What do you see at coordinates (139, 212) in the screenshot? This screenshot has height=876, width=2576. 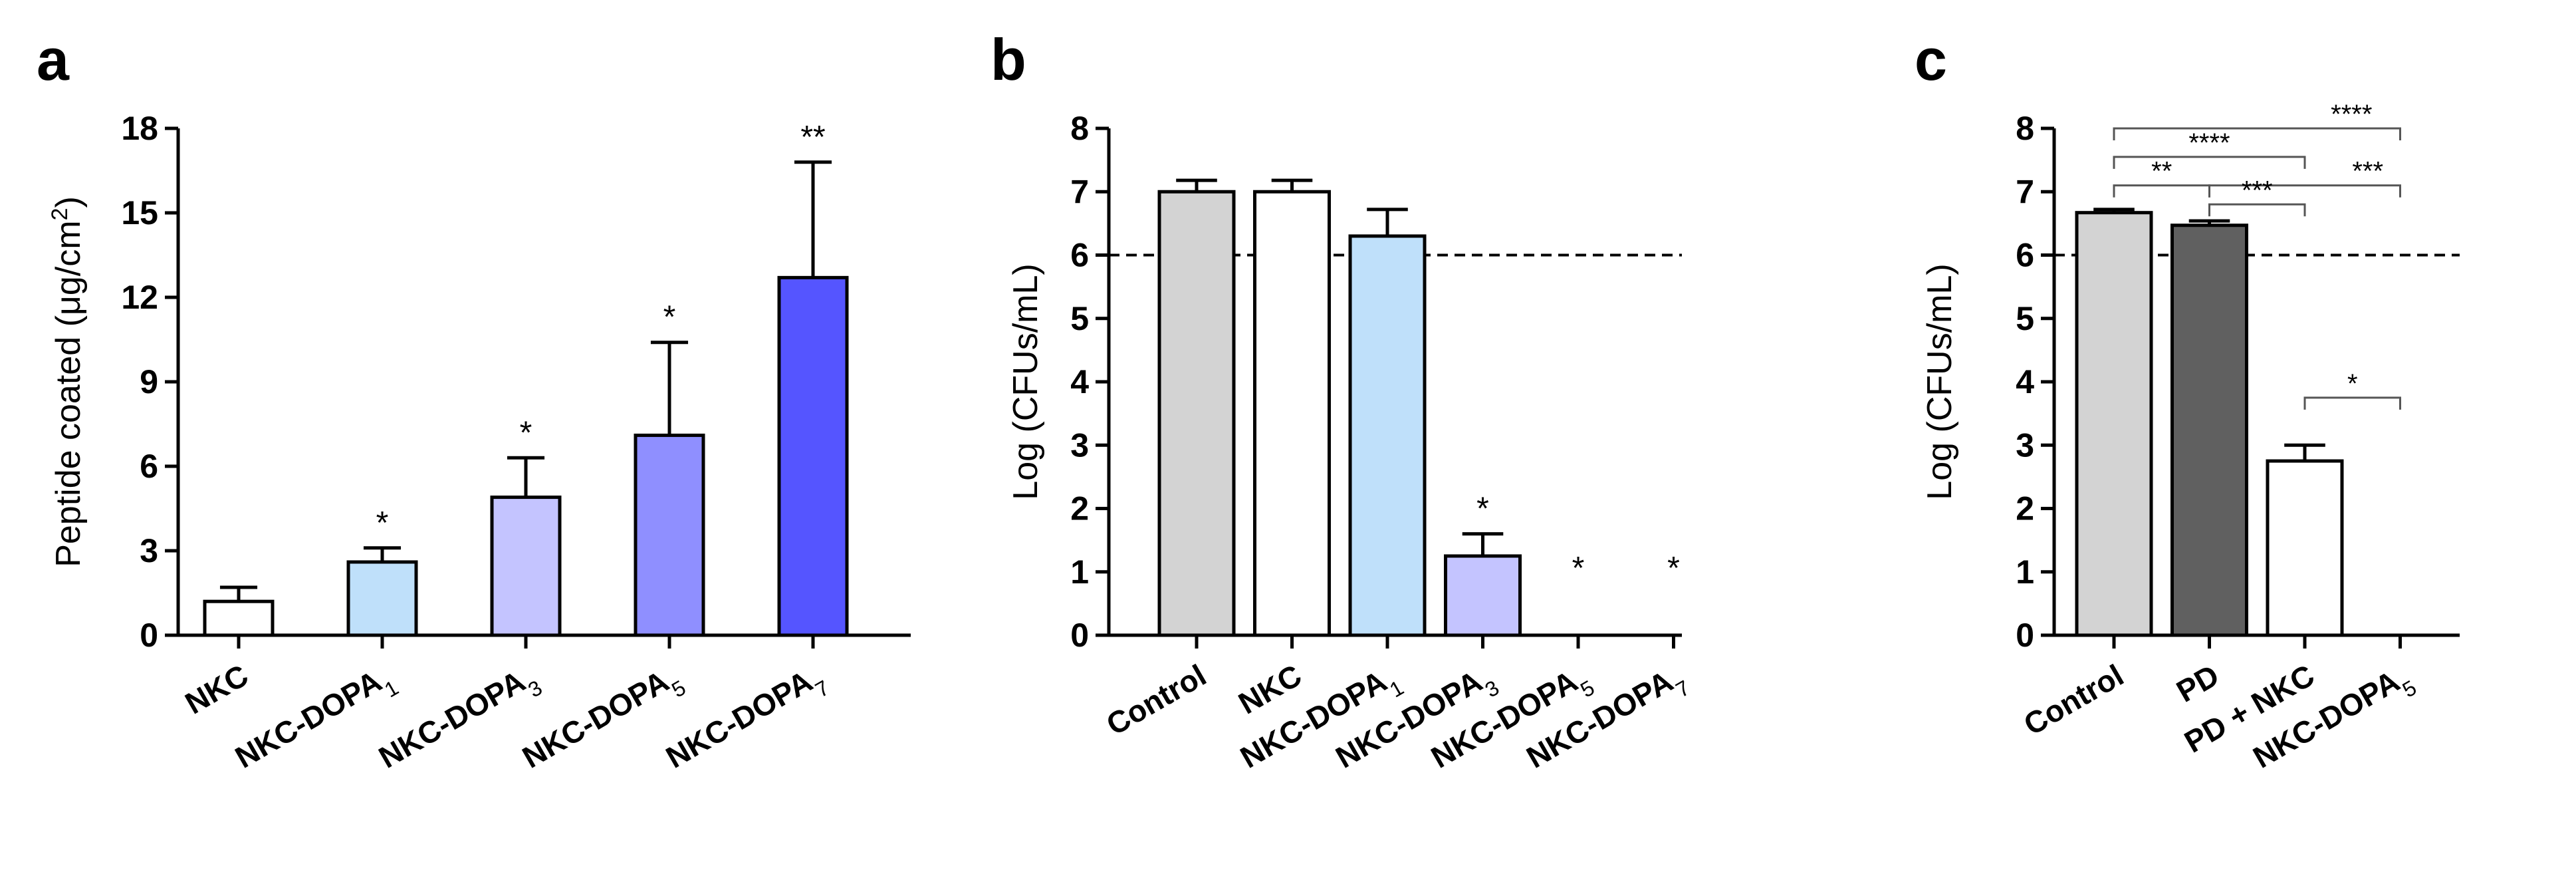 I see `y-tick-label: 15` at bounding box center [139, 212].